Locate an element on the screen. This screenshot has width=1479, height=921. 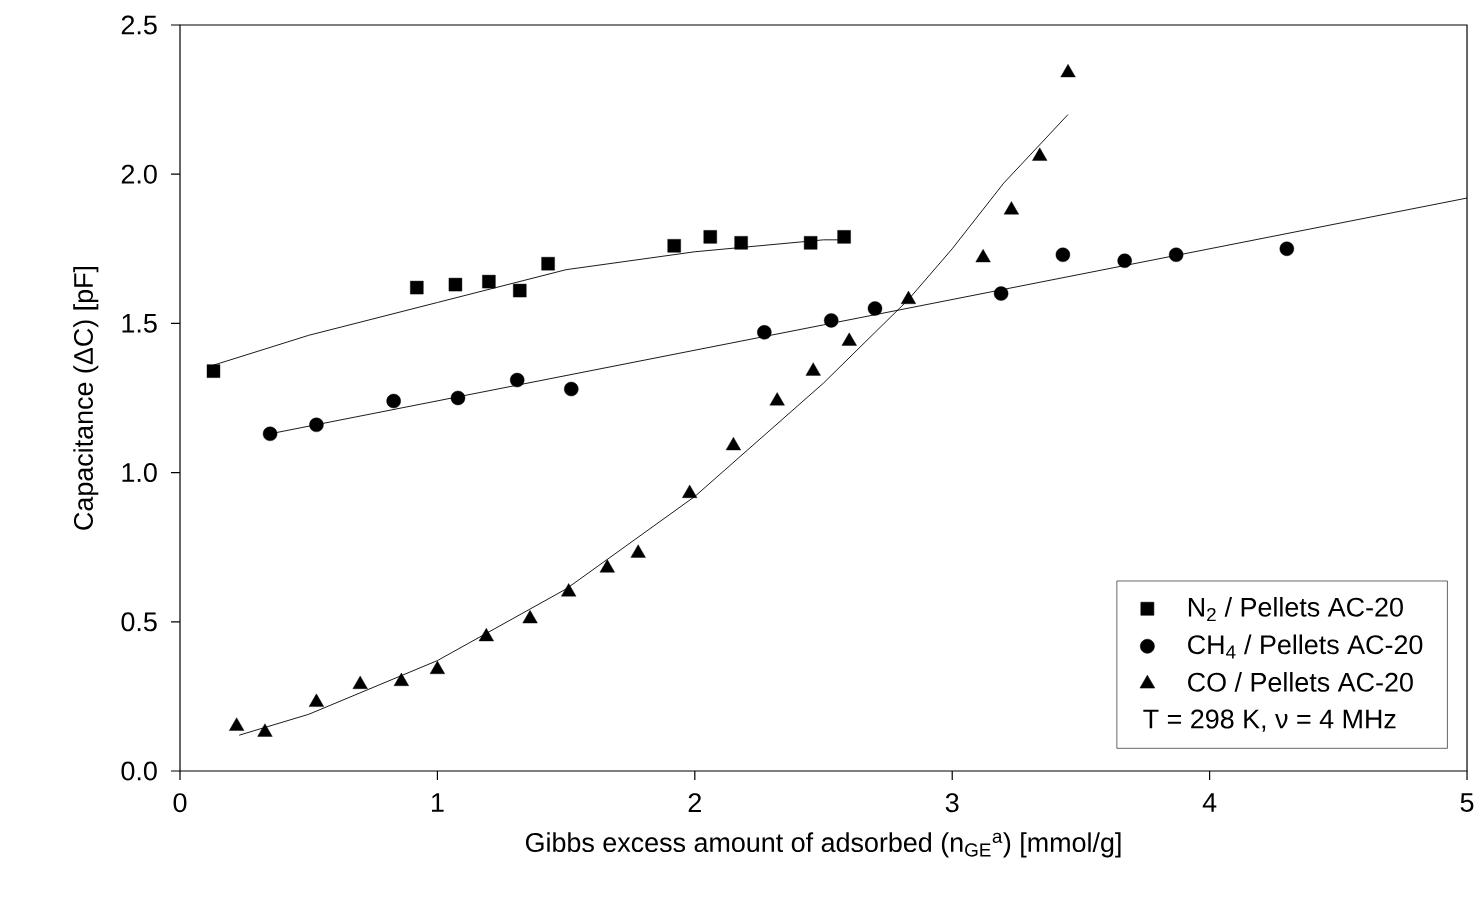
legend-label: N$_{2}$ / Pellets AC-20 is located at coordinates (1295, 609).